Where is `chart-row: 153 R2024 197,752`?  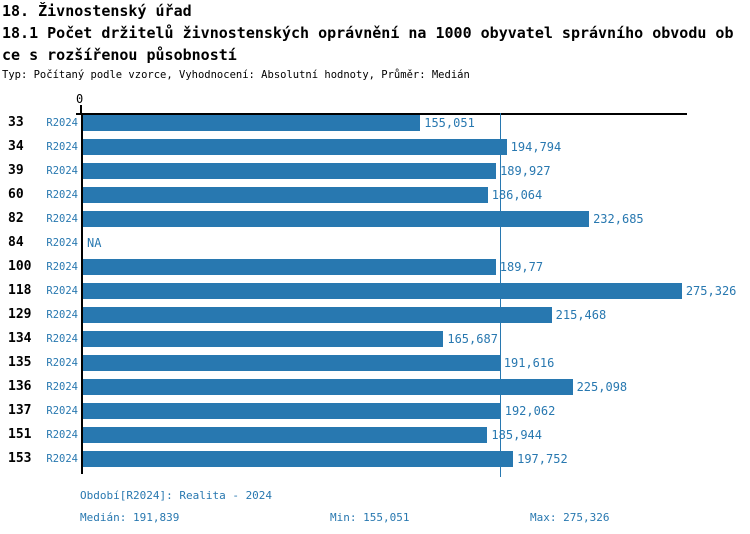 chart-row: 153 R2024 197,752 is located at coordinates (343, 463).